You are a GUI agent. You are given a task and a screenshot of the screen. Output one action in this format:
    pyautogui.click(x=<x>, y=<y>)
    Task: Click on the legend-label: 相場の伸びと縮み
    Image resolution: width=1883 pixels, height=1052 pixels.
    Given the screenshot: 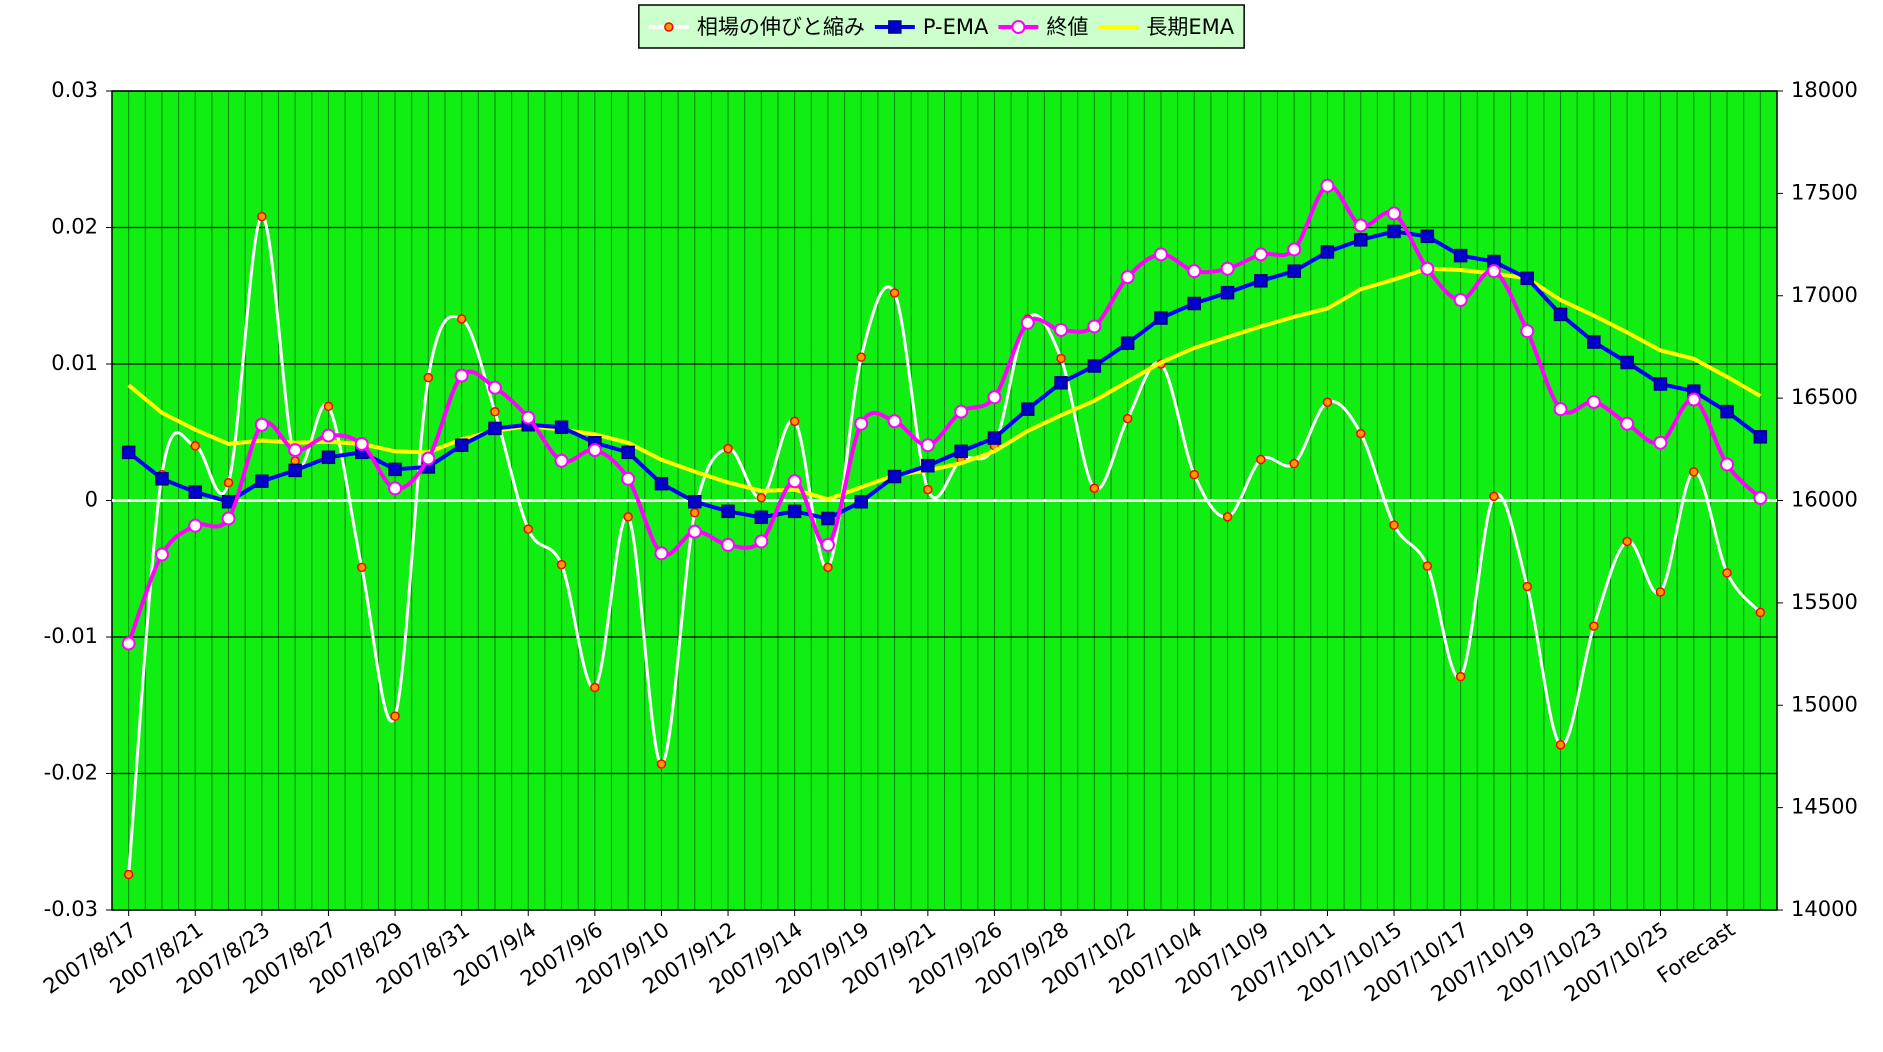 What is the action you would take?
    pyautogui.click(x=781, y=27)
    